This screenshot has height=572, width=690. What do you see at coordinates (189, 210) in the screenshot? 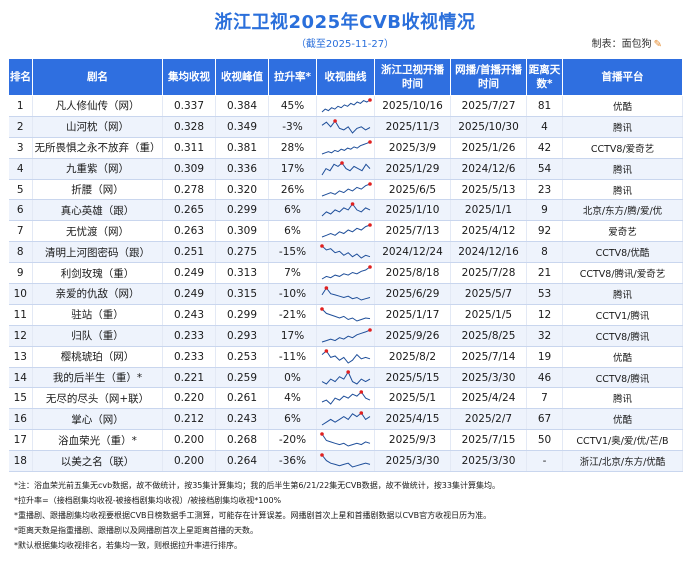
I see `avg-rating-cell: 0.265` at bounding box center [189, 210].